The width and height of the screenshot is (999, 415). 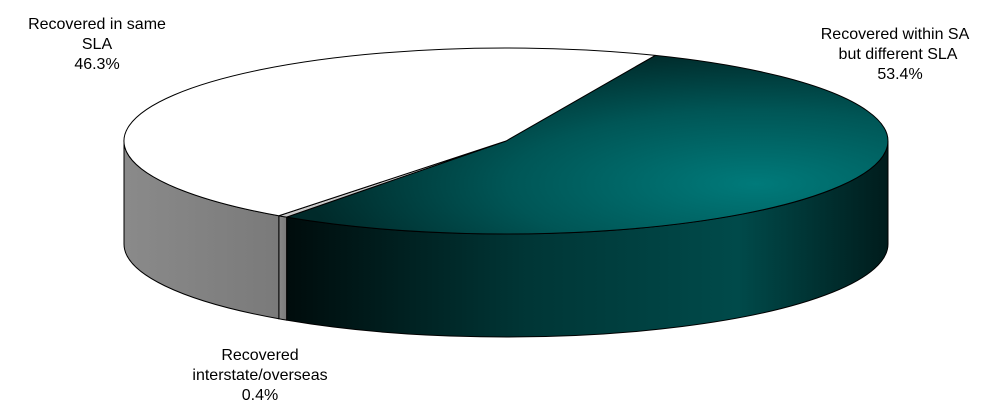 I want to click on pie-side-interstate-overseas, so click(x=283, y=268).